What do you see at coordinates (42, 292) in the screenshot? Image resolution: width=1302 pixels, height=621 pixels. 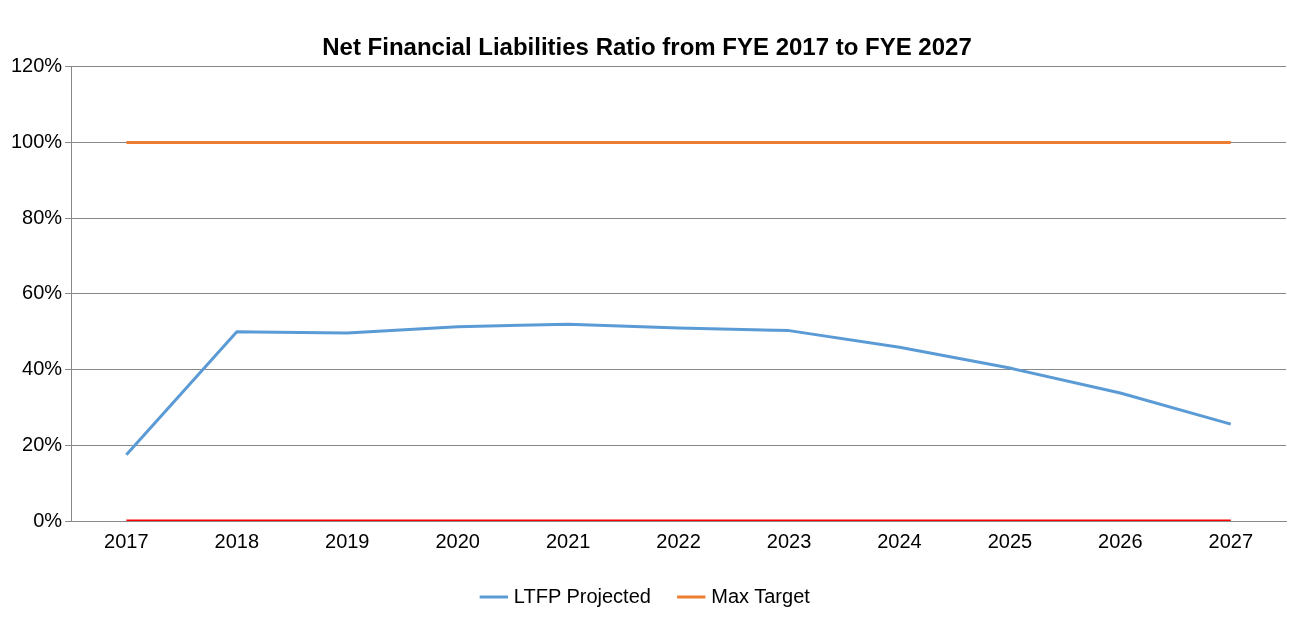 I see `y-tick-label: 60%` at bounding box center [42, 292].